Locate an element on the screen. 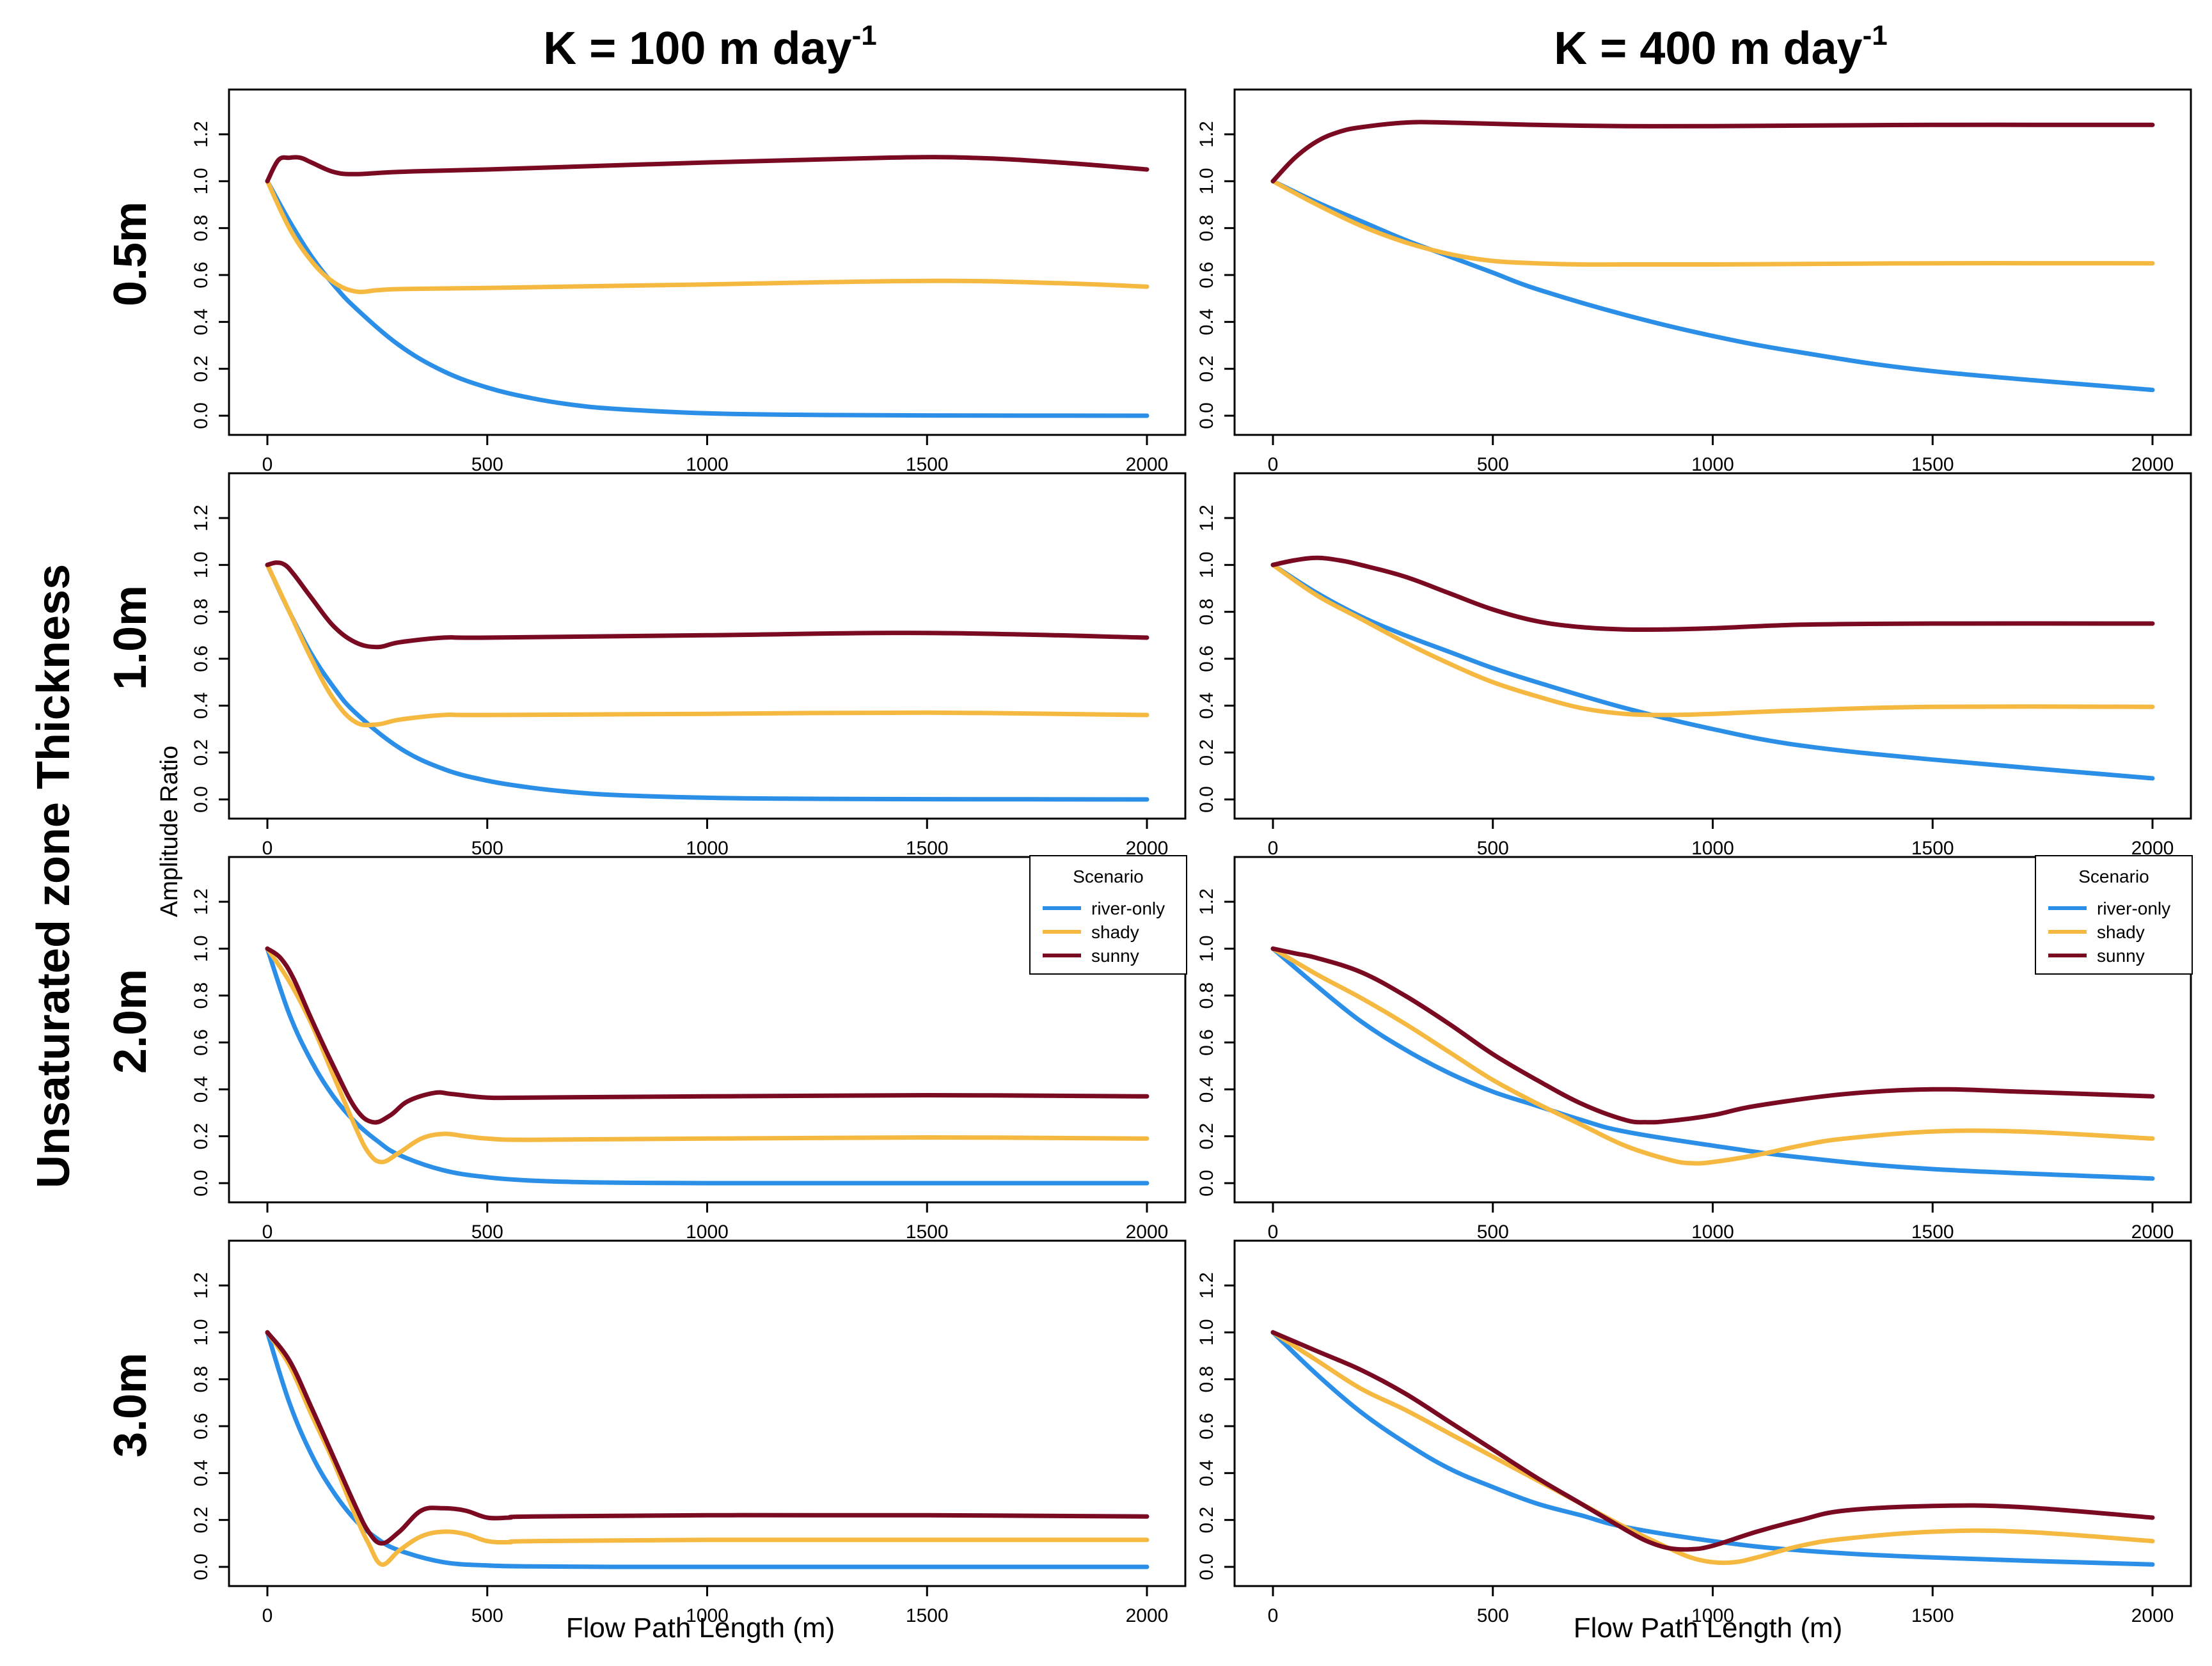  legend-label-shady: shady is located at coordinates (1115, 932).